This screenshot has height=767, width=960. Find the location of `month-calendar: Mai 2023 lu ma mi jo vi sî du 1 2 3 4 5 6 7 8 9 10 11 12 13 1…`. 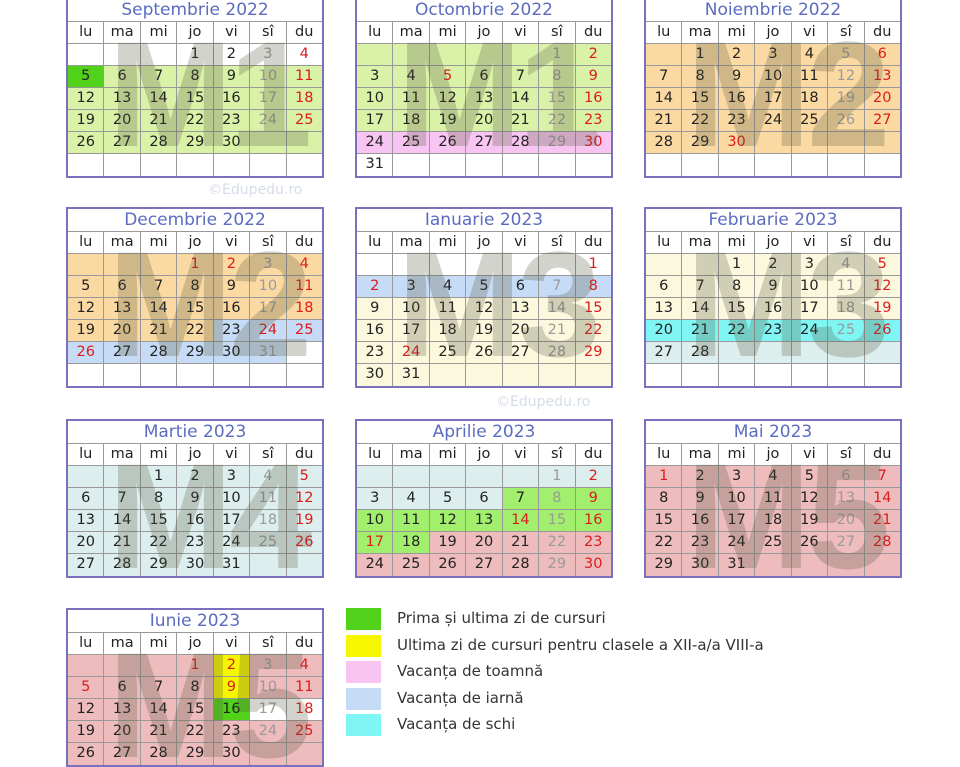

month-calendar: Mai 2023 lu ma mi jo vi sî du 1 2 3 4 5 6 7 8 9 10 11 12 13 1… is located at coordinates (773, 498).